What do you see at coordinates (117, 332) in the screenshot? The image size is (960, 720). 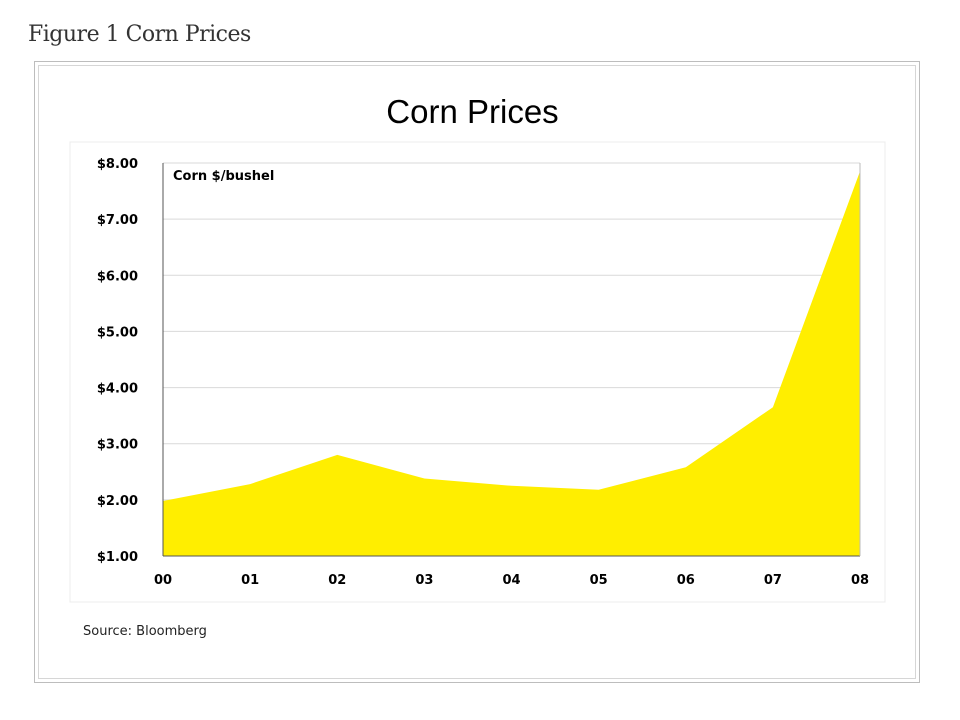 I see `y-tick-label: $5.00` at bounding box center [117, 332].